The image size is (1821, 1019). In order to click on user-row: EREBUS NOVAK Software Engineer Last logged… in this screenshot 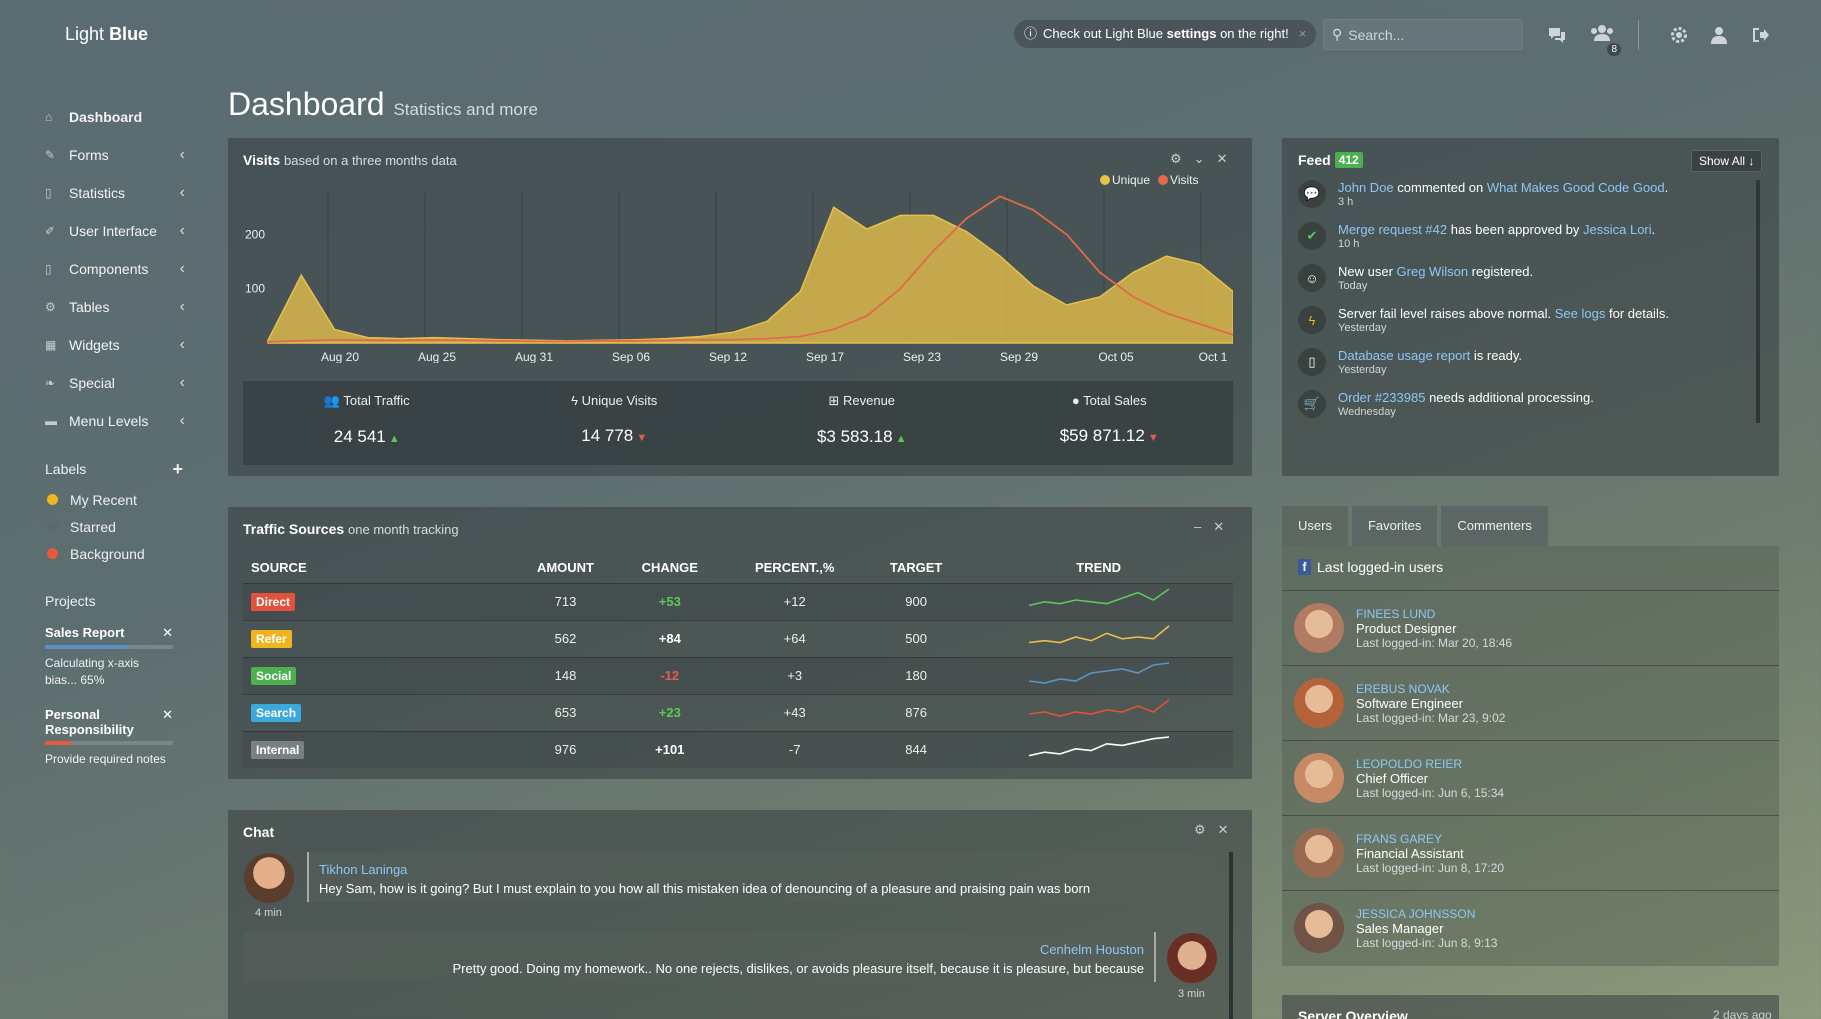, I will do `click(1530, 702)`.